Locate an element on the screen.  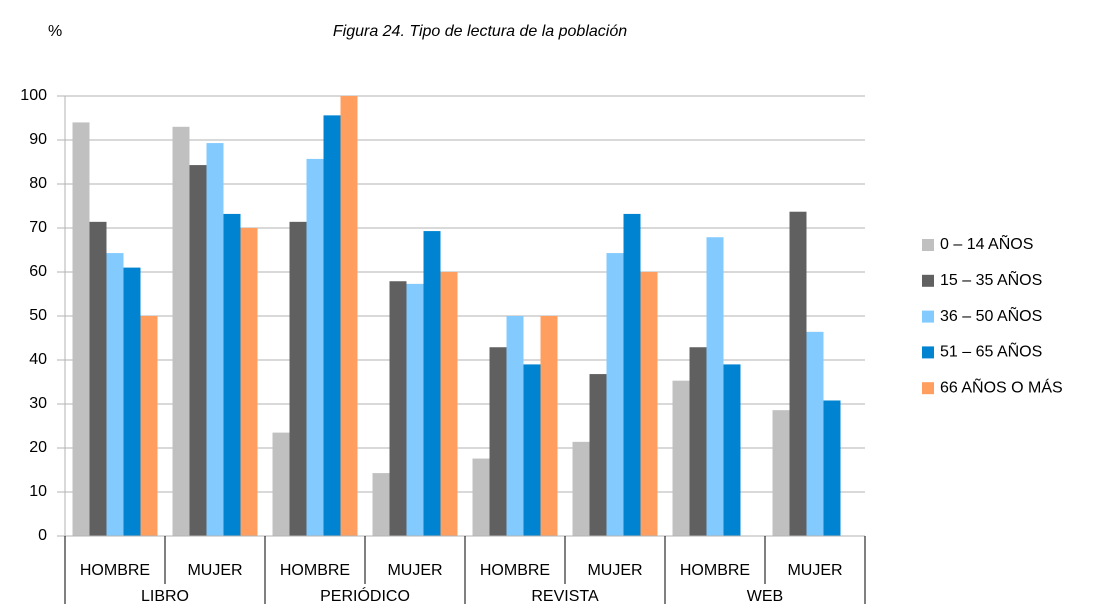
legend-label: 0 – 14 AÑOS is located at coordinates (986, 243).